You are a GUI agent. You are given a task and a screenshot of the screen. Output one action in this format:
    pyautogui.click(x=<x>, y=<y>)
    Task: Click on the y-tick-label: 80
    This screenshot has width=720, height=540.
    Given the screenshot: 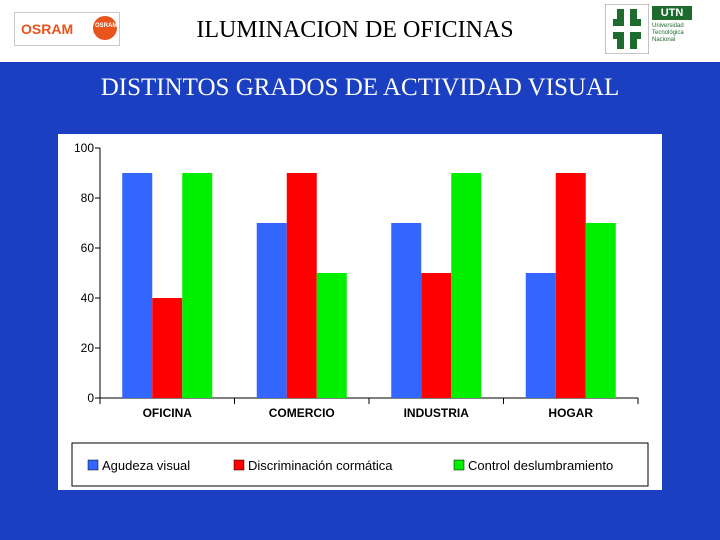 What is the action you would take?
    pyautogui.click(x=88, y=198)
    